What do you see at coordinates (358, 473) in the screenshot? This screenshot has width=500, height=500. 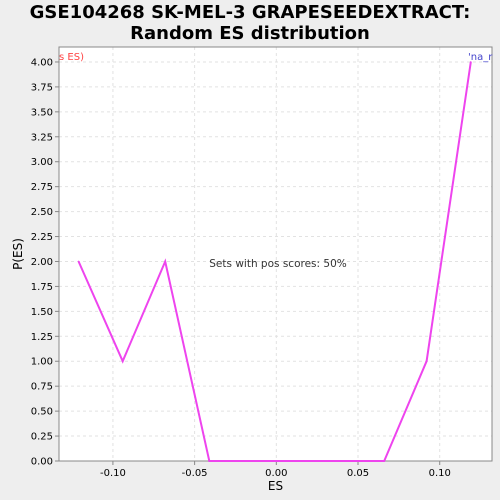 I see `x-tick-label: 0.05` at bounding box center [358, 473].